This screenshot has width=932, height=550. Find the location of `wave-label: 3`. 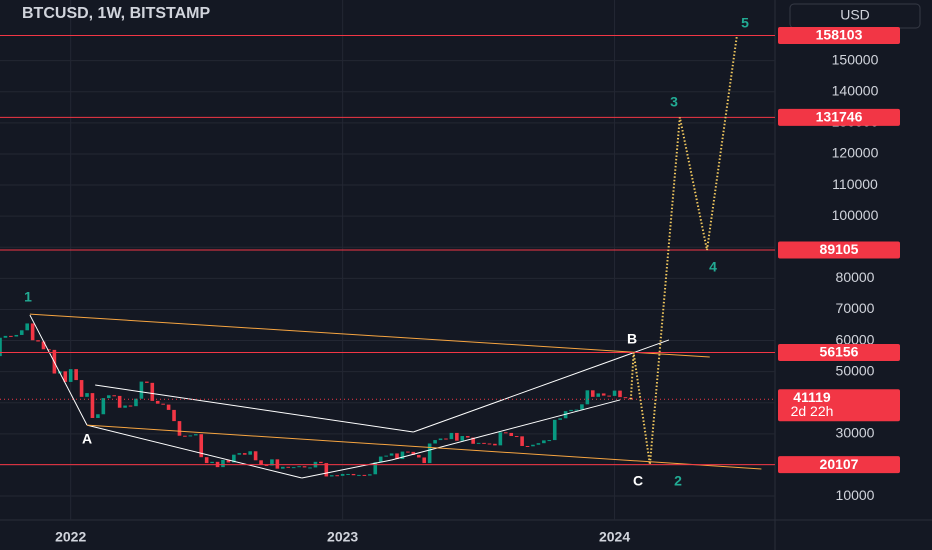

wave-label: 3 is located at coordinates (674, 102).